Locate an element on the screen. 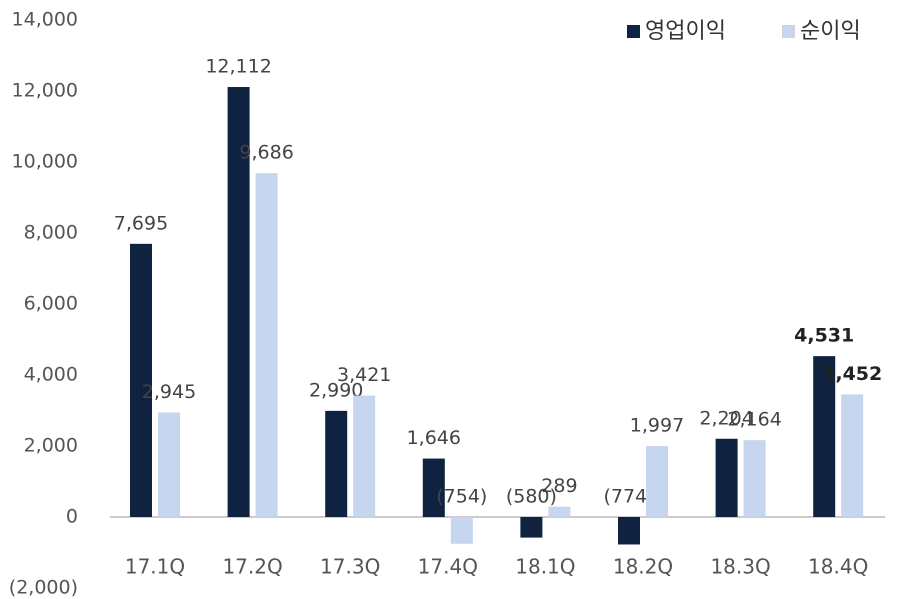  y-tick-label: 10,000 is located at coordinates (45, 162).